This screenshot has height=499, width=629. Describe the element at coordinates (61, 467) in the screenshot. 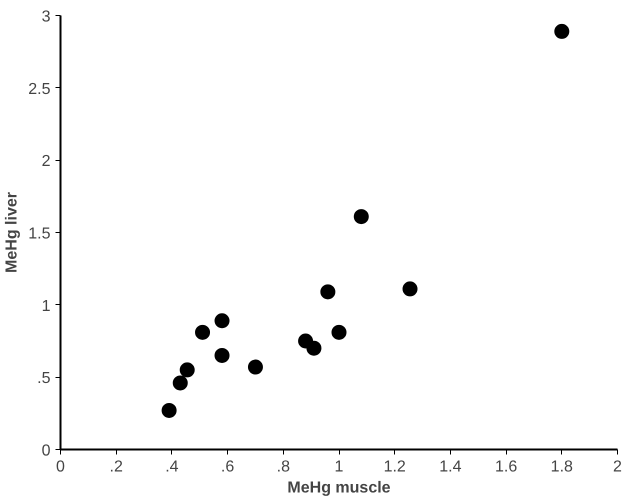

I see `x-tick-label: 0` at that location.